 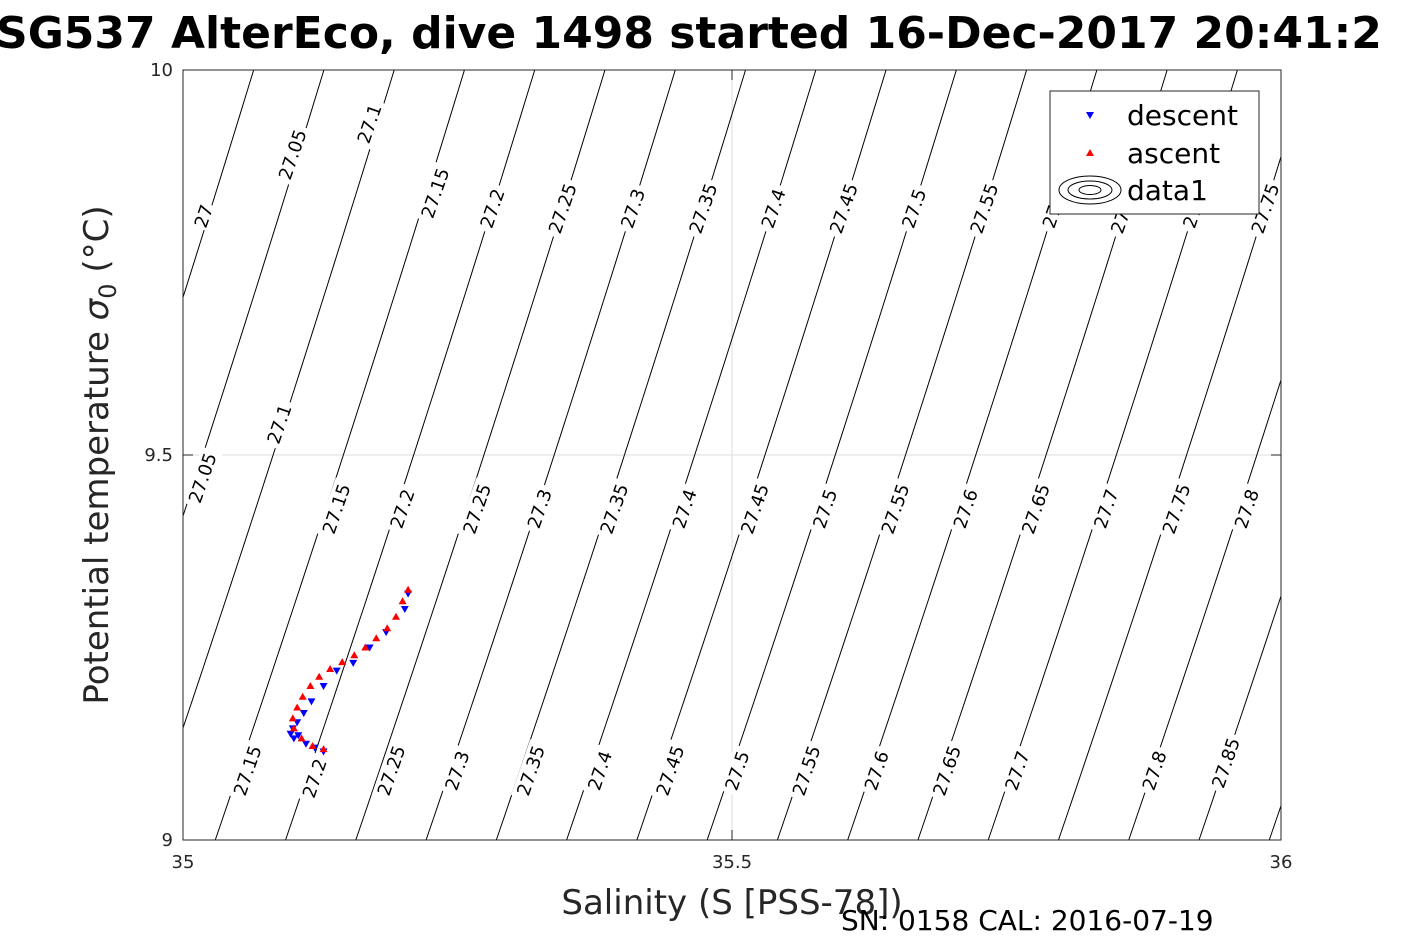 What do you see at coordinates (831, 455) in the screenshot?
I see `isopycnal-27.5` at bounding box center [831, 455].